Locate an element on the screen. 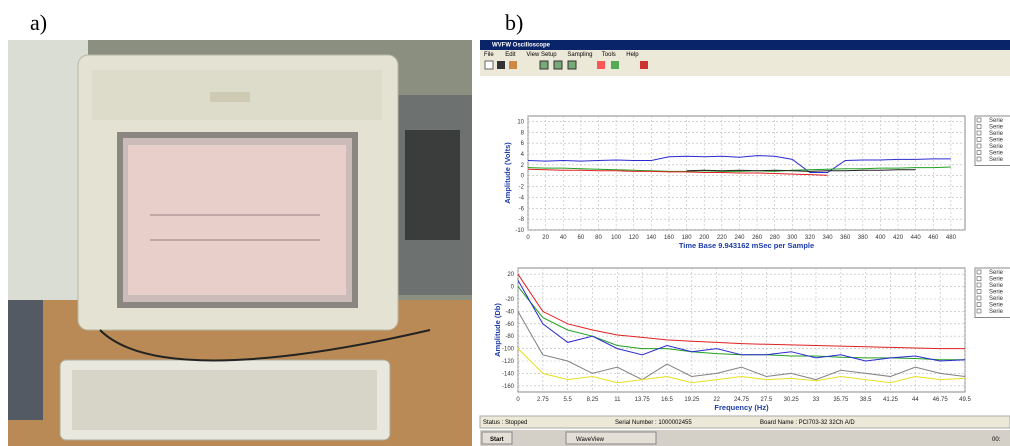 The image size is (1010, 446). x-tick-label: 240 is located at coordinates (739, 238).